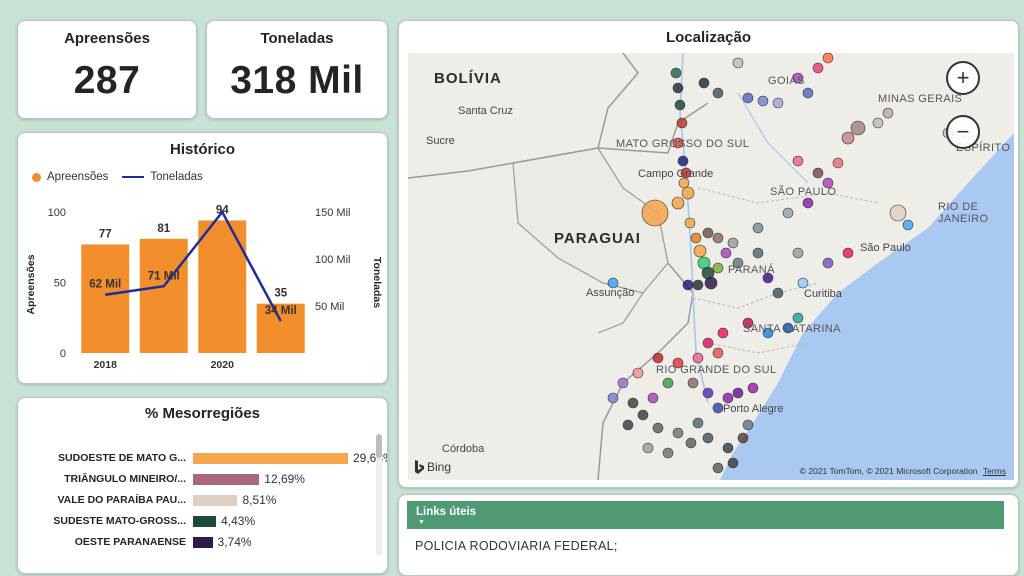 The height and width of the screenshot is (576, 1024). What do you see at coordinates (147, 500) in the screenshot?
I see `mesorregiao-row: VALE DO PARAÍBA PAU... 8,51%` at bounding box center [147, 500].